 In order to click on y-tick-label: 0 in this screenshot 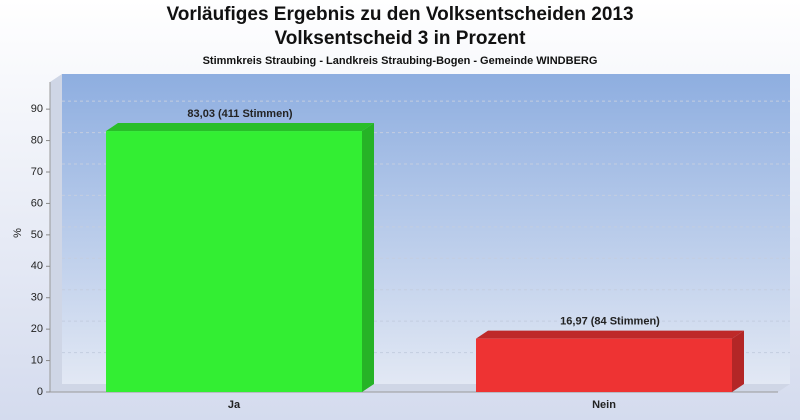, I will do `click(40, 392)`.